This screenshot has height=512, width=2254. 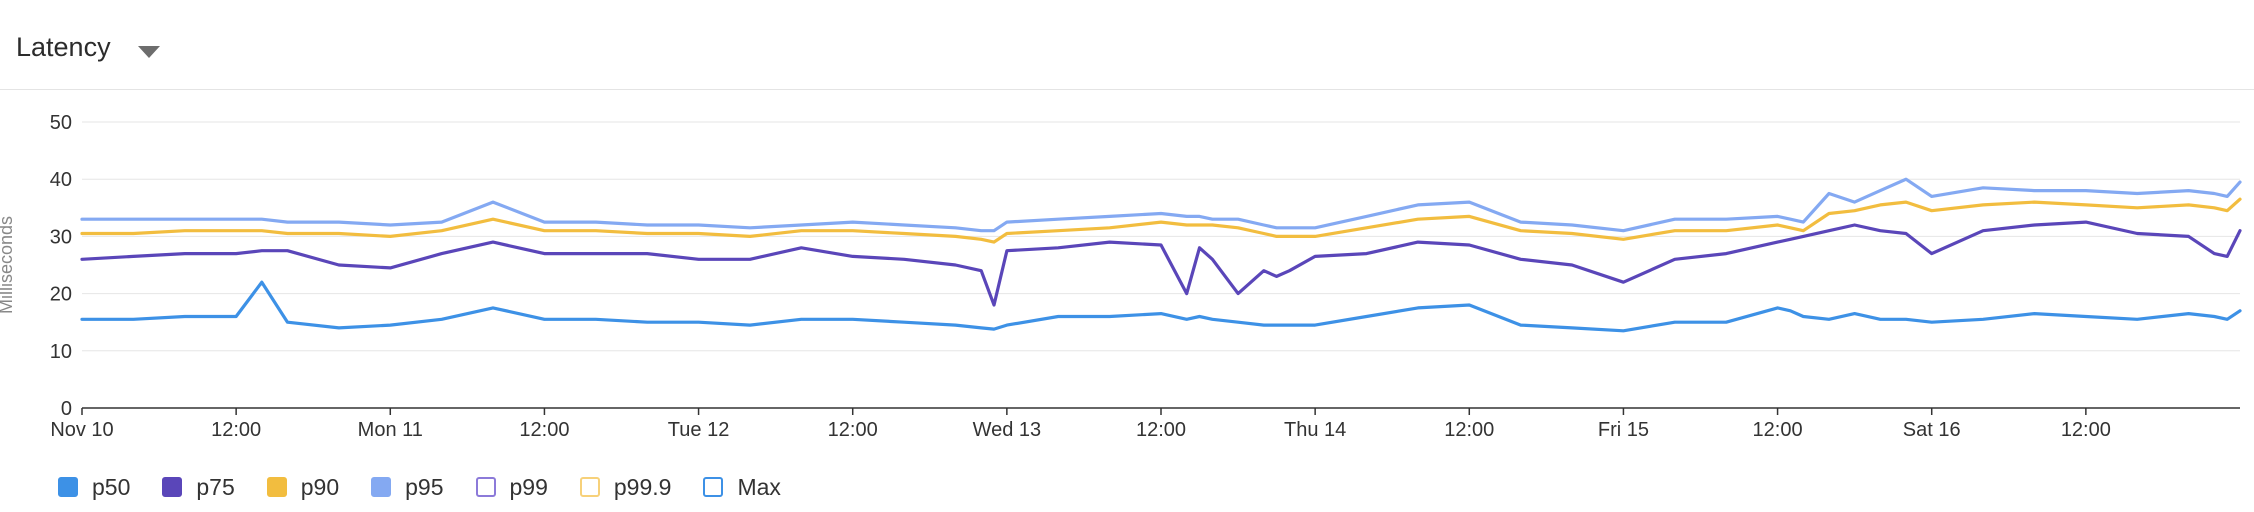 What do you see at coordinates (66, 409) in the screenshot?
I see `y-tick-label: 0` at bounding box center [66, 409].